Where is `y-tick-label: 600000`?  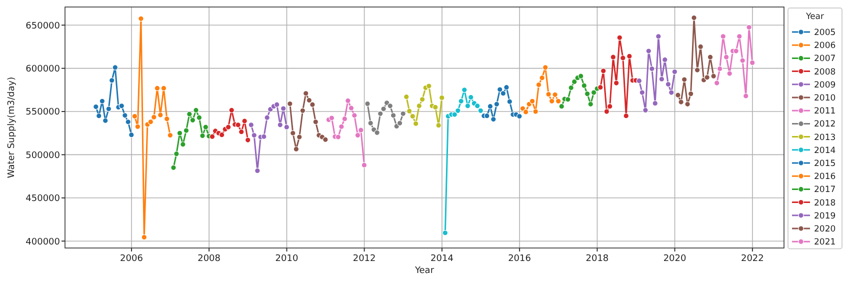
y-tick-label: 600000 is located at coordinates (43, 69).